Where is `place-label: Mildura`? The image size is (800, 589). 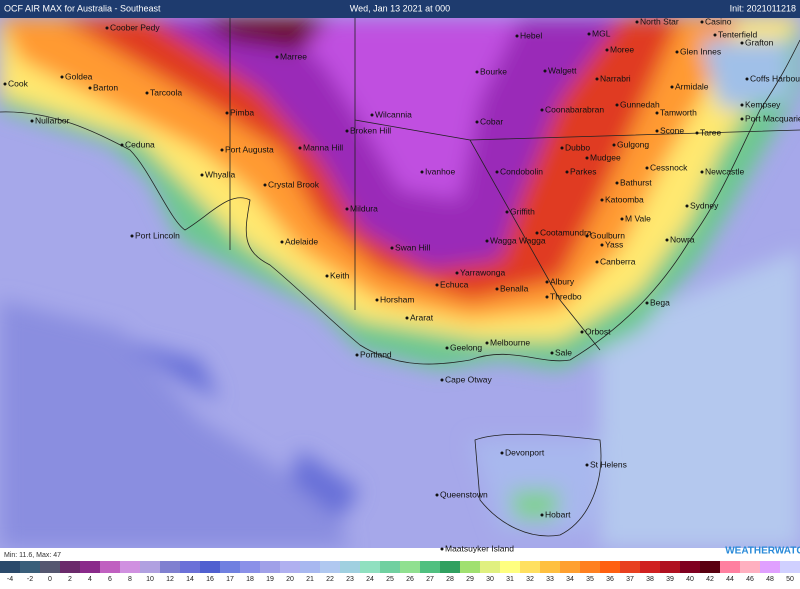
place-label: Mildura is located at coordinates (364, 208).